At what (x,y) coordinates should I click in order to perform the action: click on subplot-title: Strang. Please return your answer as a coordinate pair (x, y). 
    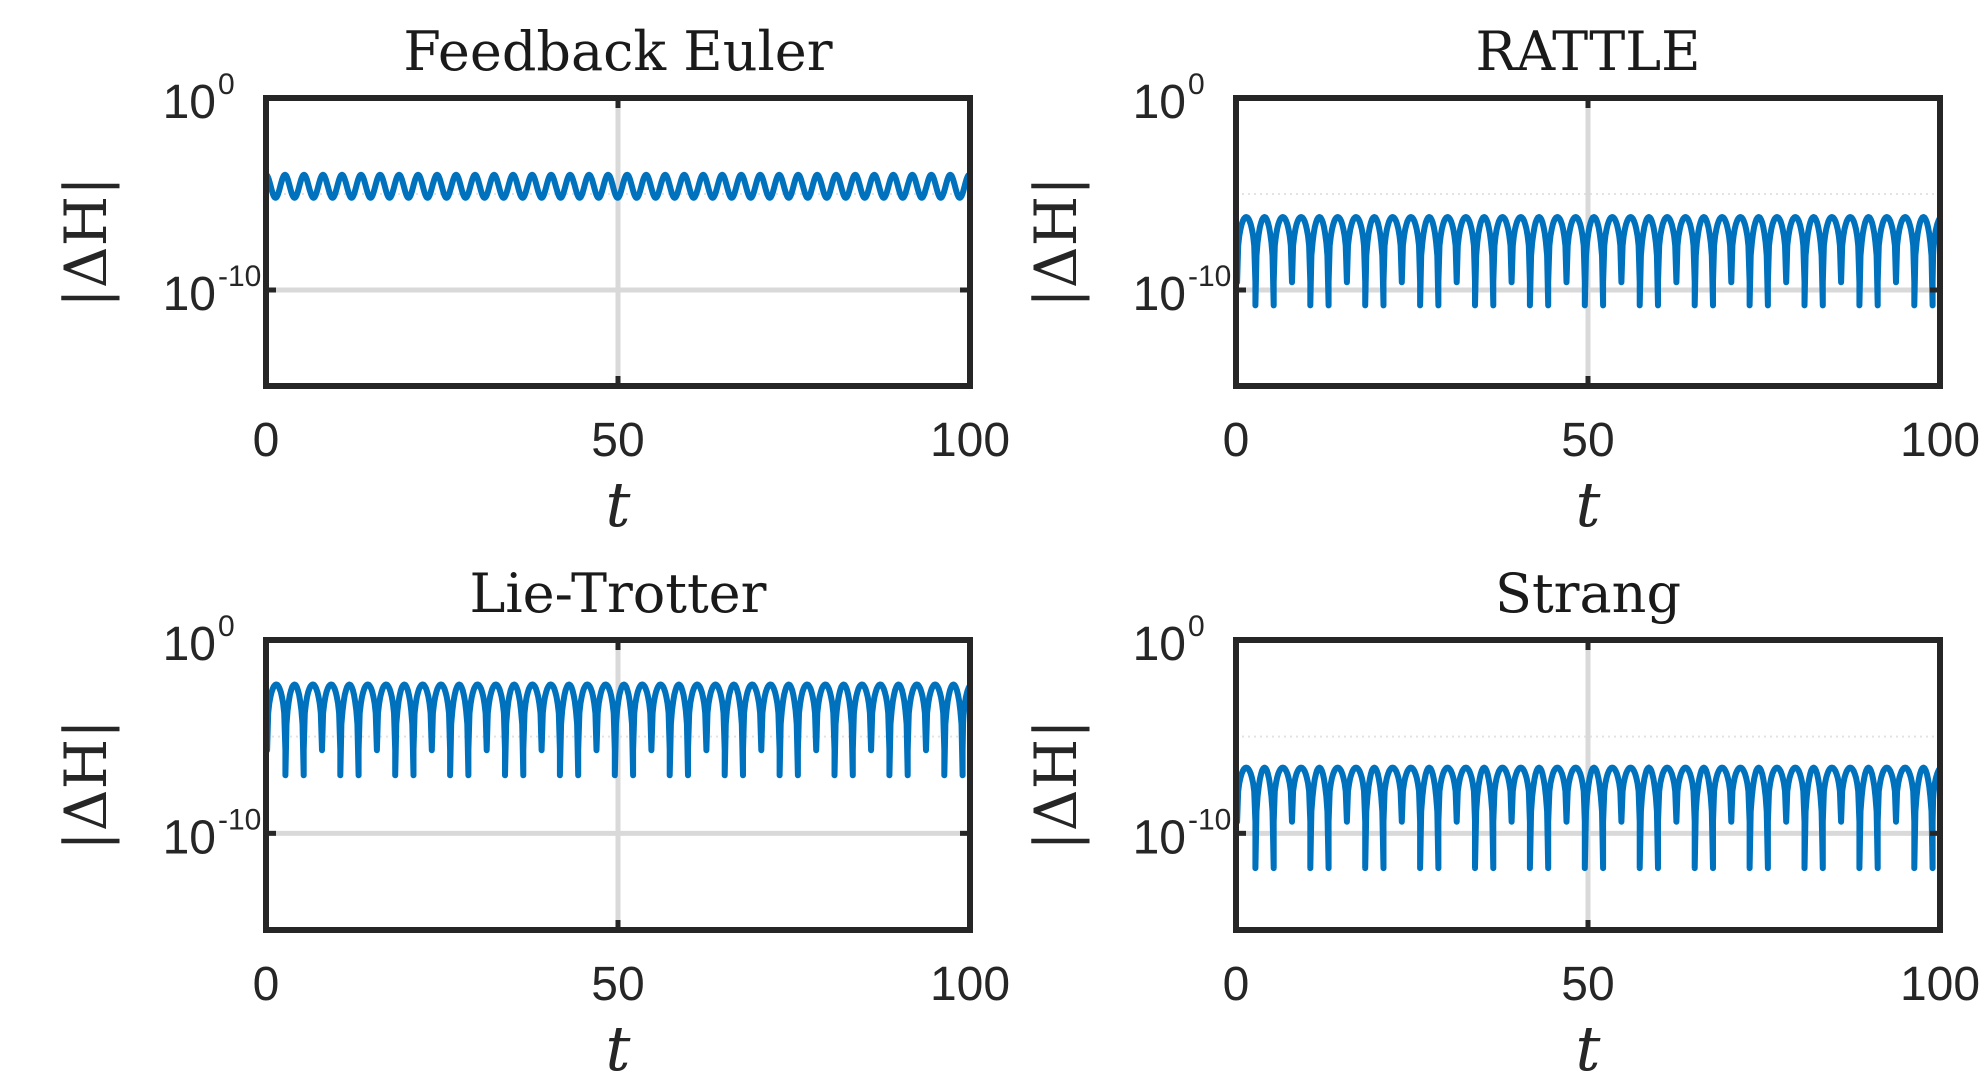
    Looking at the image, I should click on (1588, 593).